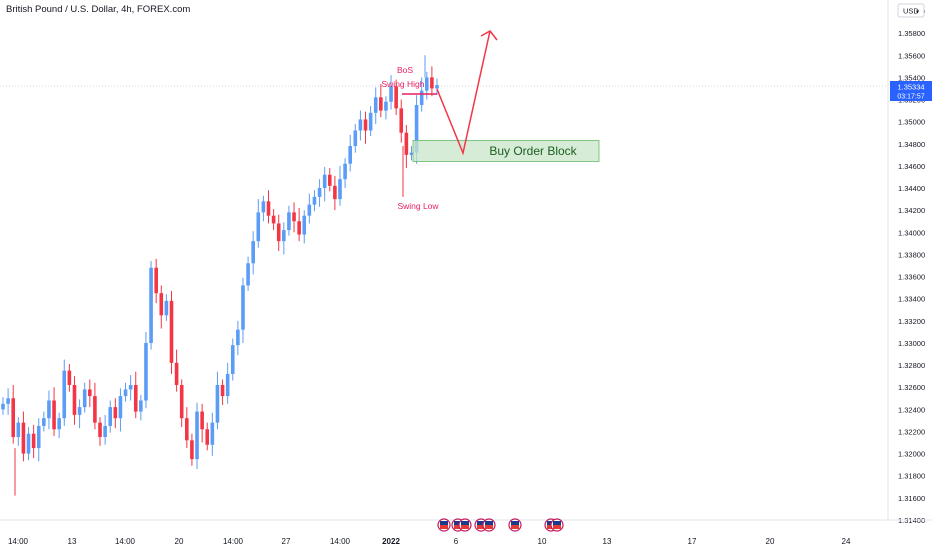 The image size is (932, 550). What do you see at coordinates (405, 70) in the screenshot?
I see `bos-label: BoS` at bounding box center [405, 70].